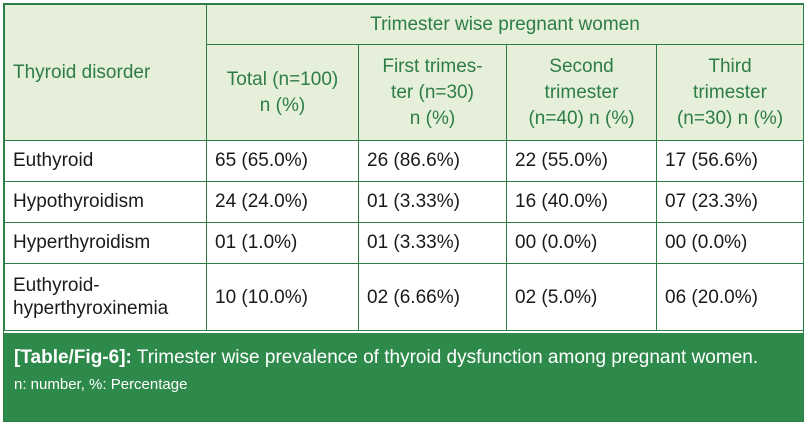  Describe the element at coordinates (729, 297) in the screenshot. I see `table-cell: 06 (20.0%)` at that location.